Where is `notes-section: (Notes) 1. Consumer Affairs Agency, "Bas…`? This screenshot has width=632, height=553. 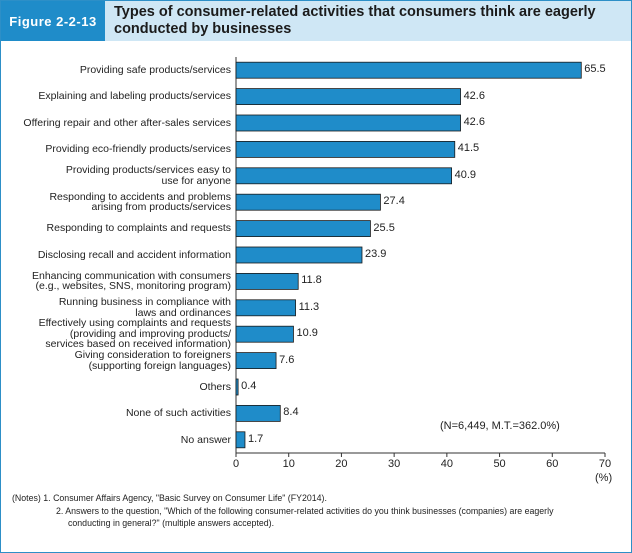
notes-section: (Notes) 1. Consumer Affairs Agency, "Bas… is located at coordinates (318, 511).